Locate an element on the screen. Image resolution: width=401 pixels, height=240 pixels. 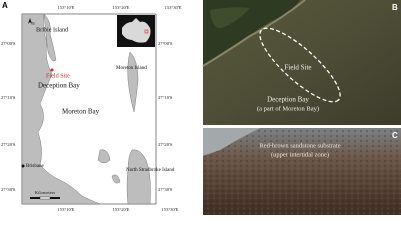
australia-inset is located at coordinates (136, 30).